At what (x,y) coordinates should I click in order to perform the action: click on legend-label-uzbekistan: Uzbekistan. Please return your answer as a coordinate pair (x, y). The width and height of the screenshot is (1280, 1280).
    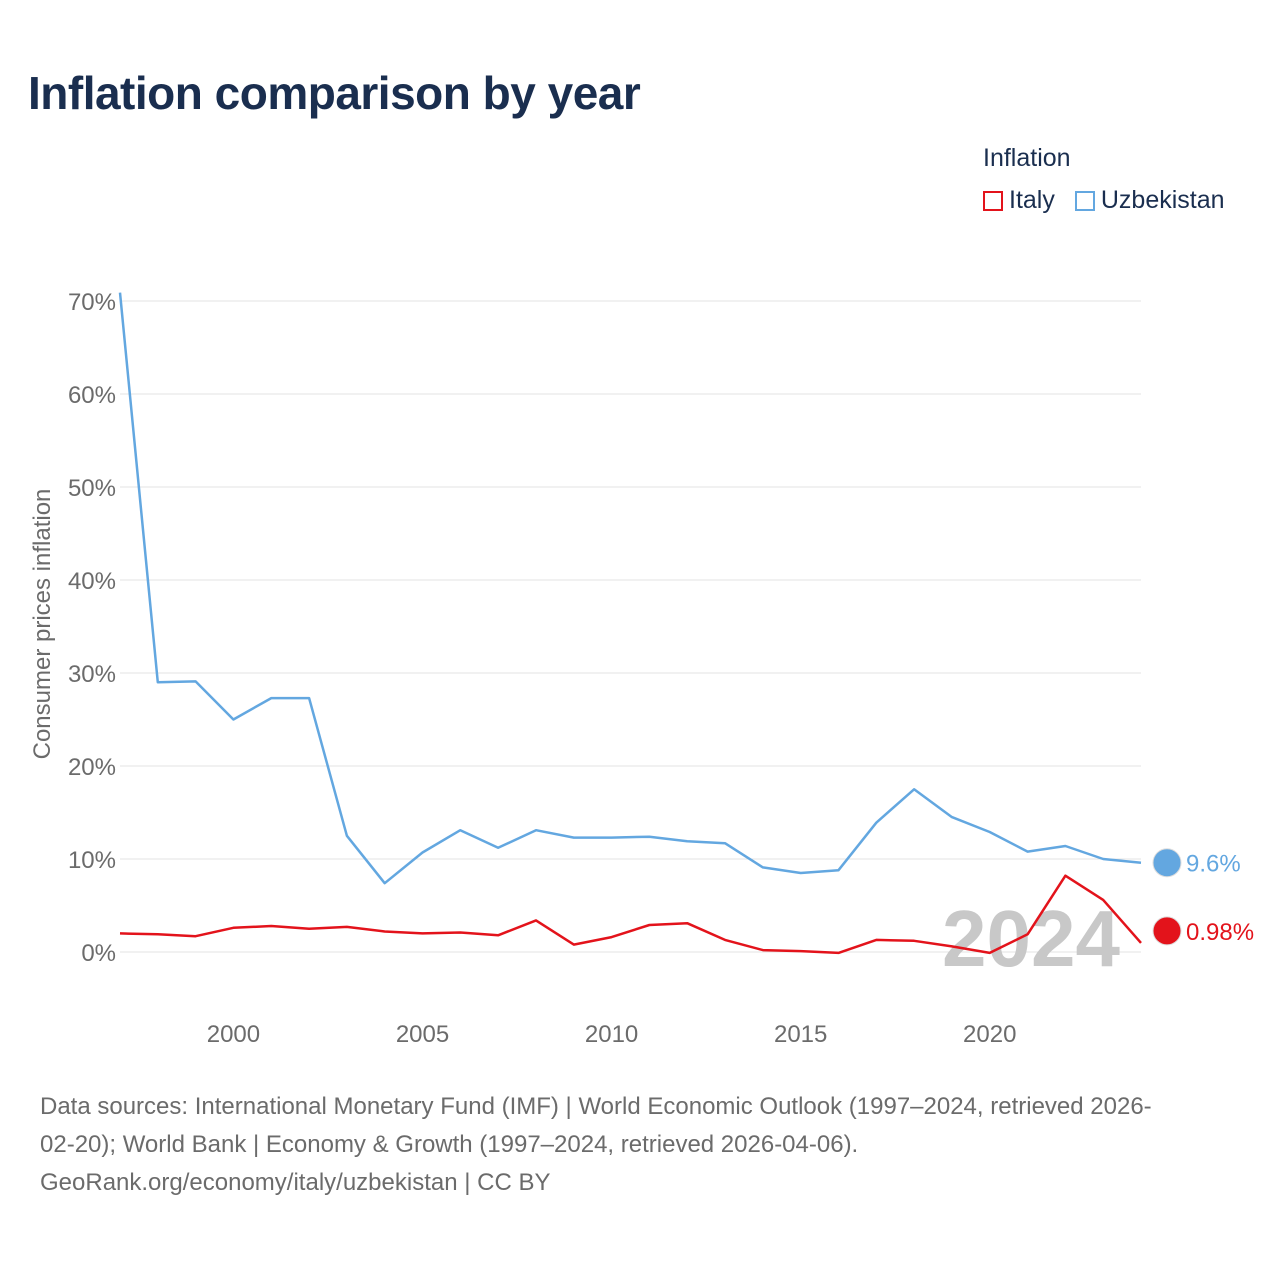
    Looking at the image, I should click on (1162, 200).